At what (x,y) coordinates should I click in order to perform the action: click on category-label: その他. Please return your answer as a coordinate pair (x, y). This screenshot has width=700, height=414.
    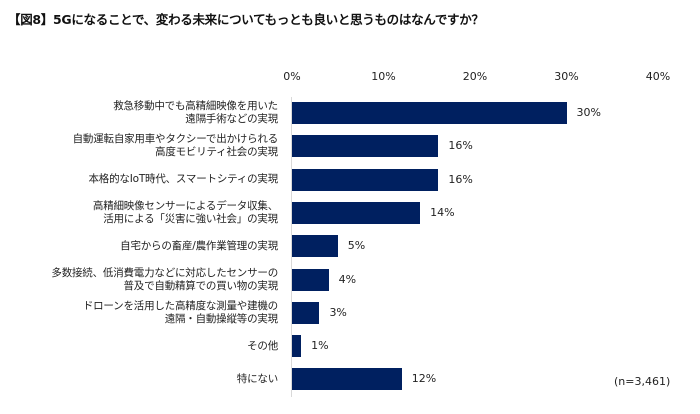
    Looking at the image, I should click on (262, 346).